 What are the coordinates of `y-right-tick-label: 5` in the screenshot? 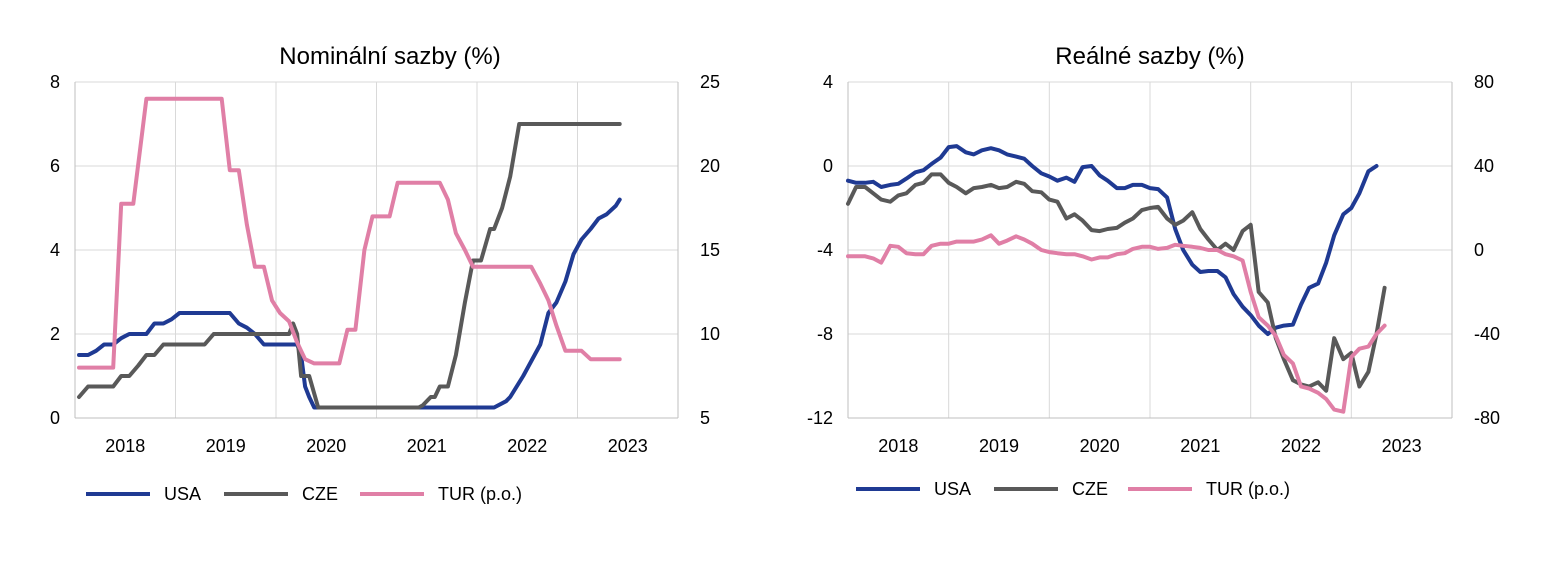 It's located at (705, 418).